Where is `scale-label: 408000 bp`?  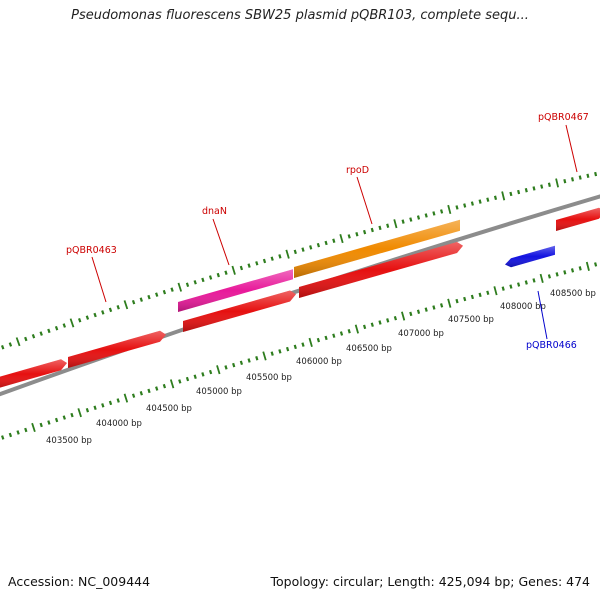
scale-label: 408000 bp is located at coordinates (523, 307).